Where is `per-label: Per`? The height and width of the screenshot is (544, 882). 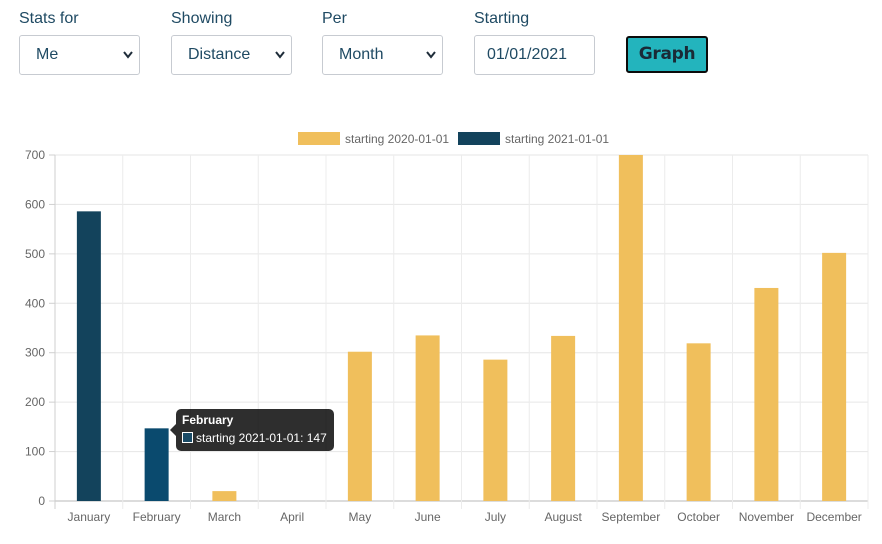
per-label: Per is located at coordinates (334, 18).